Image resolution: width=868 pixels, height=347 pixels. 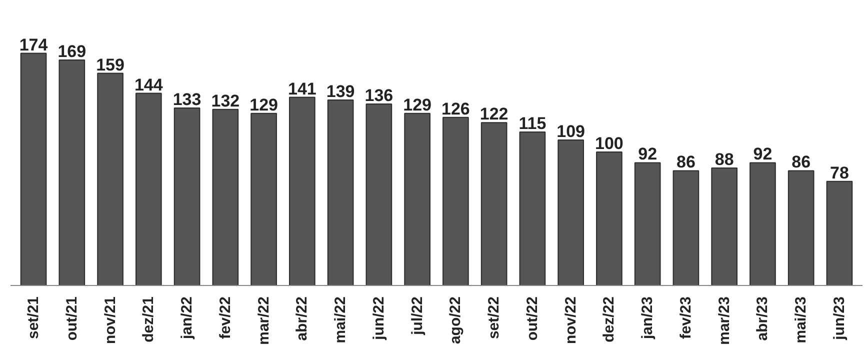 What do you see at coordinates (110, 320) in the screenshot?
I see `x-tick-label: nov/21` at bounding box center [110, 320].